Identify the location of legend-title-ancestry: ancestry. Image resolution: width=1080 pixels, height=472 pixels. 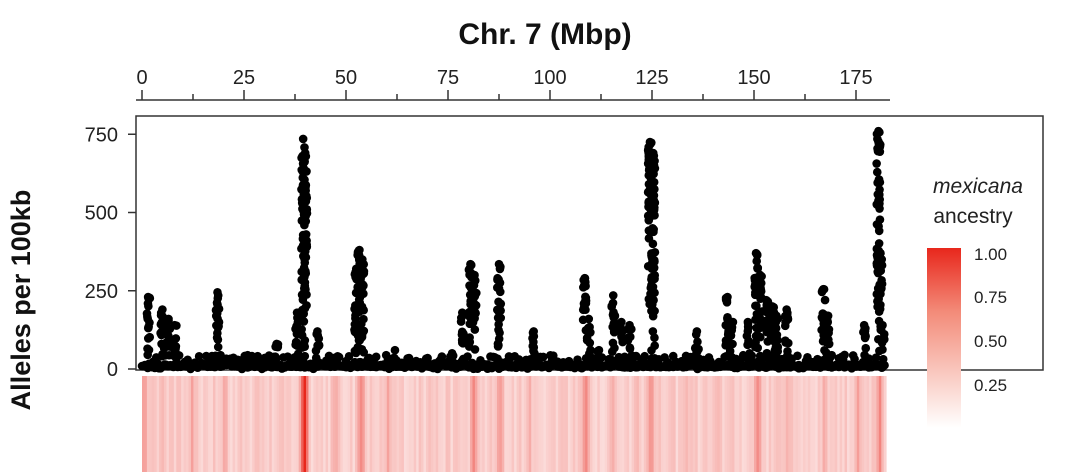
(973, 216).